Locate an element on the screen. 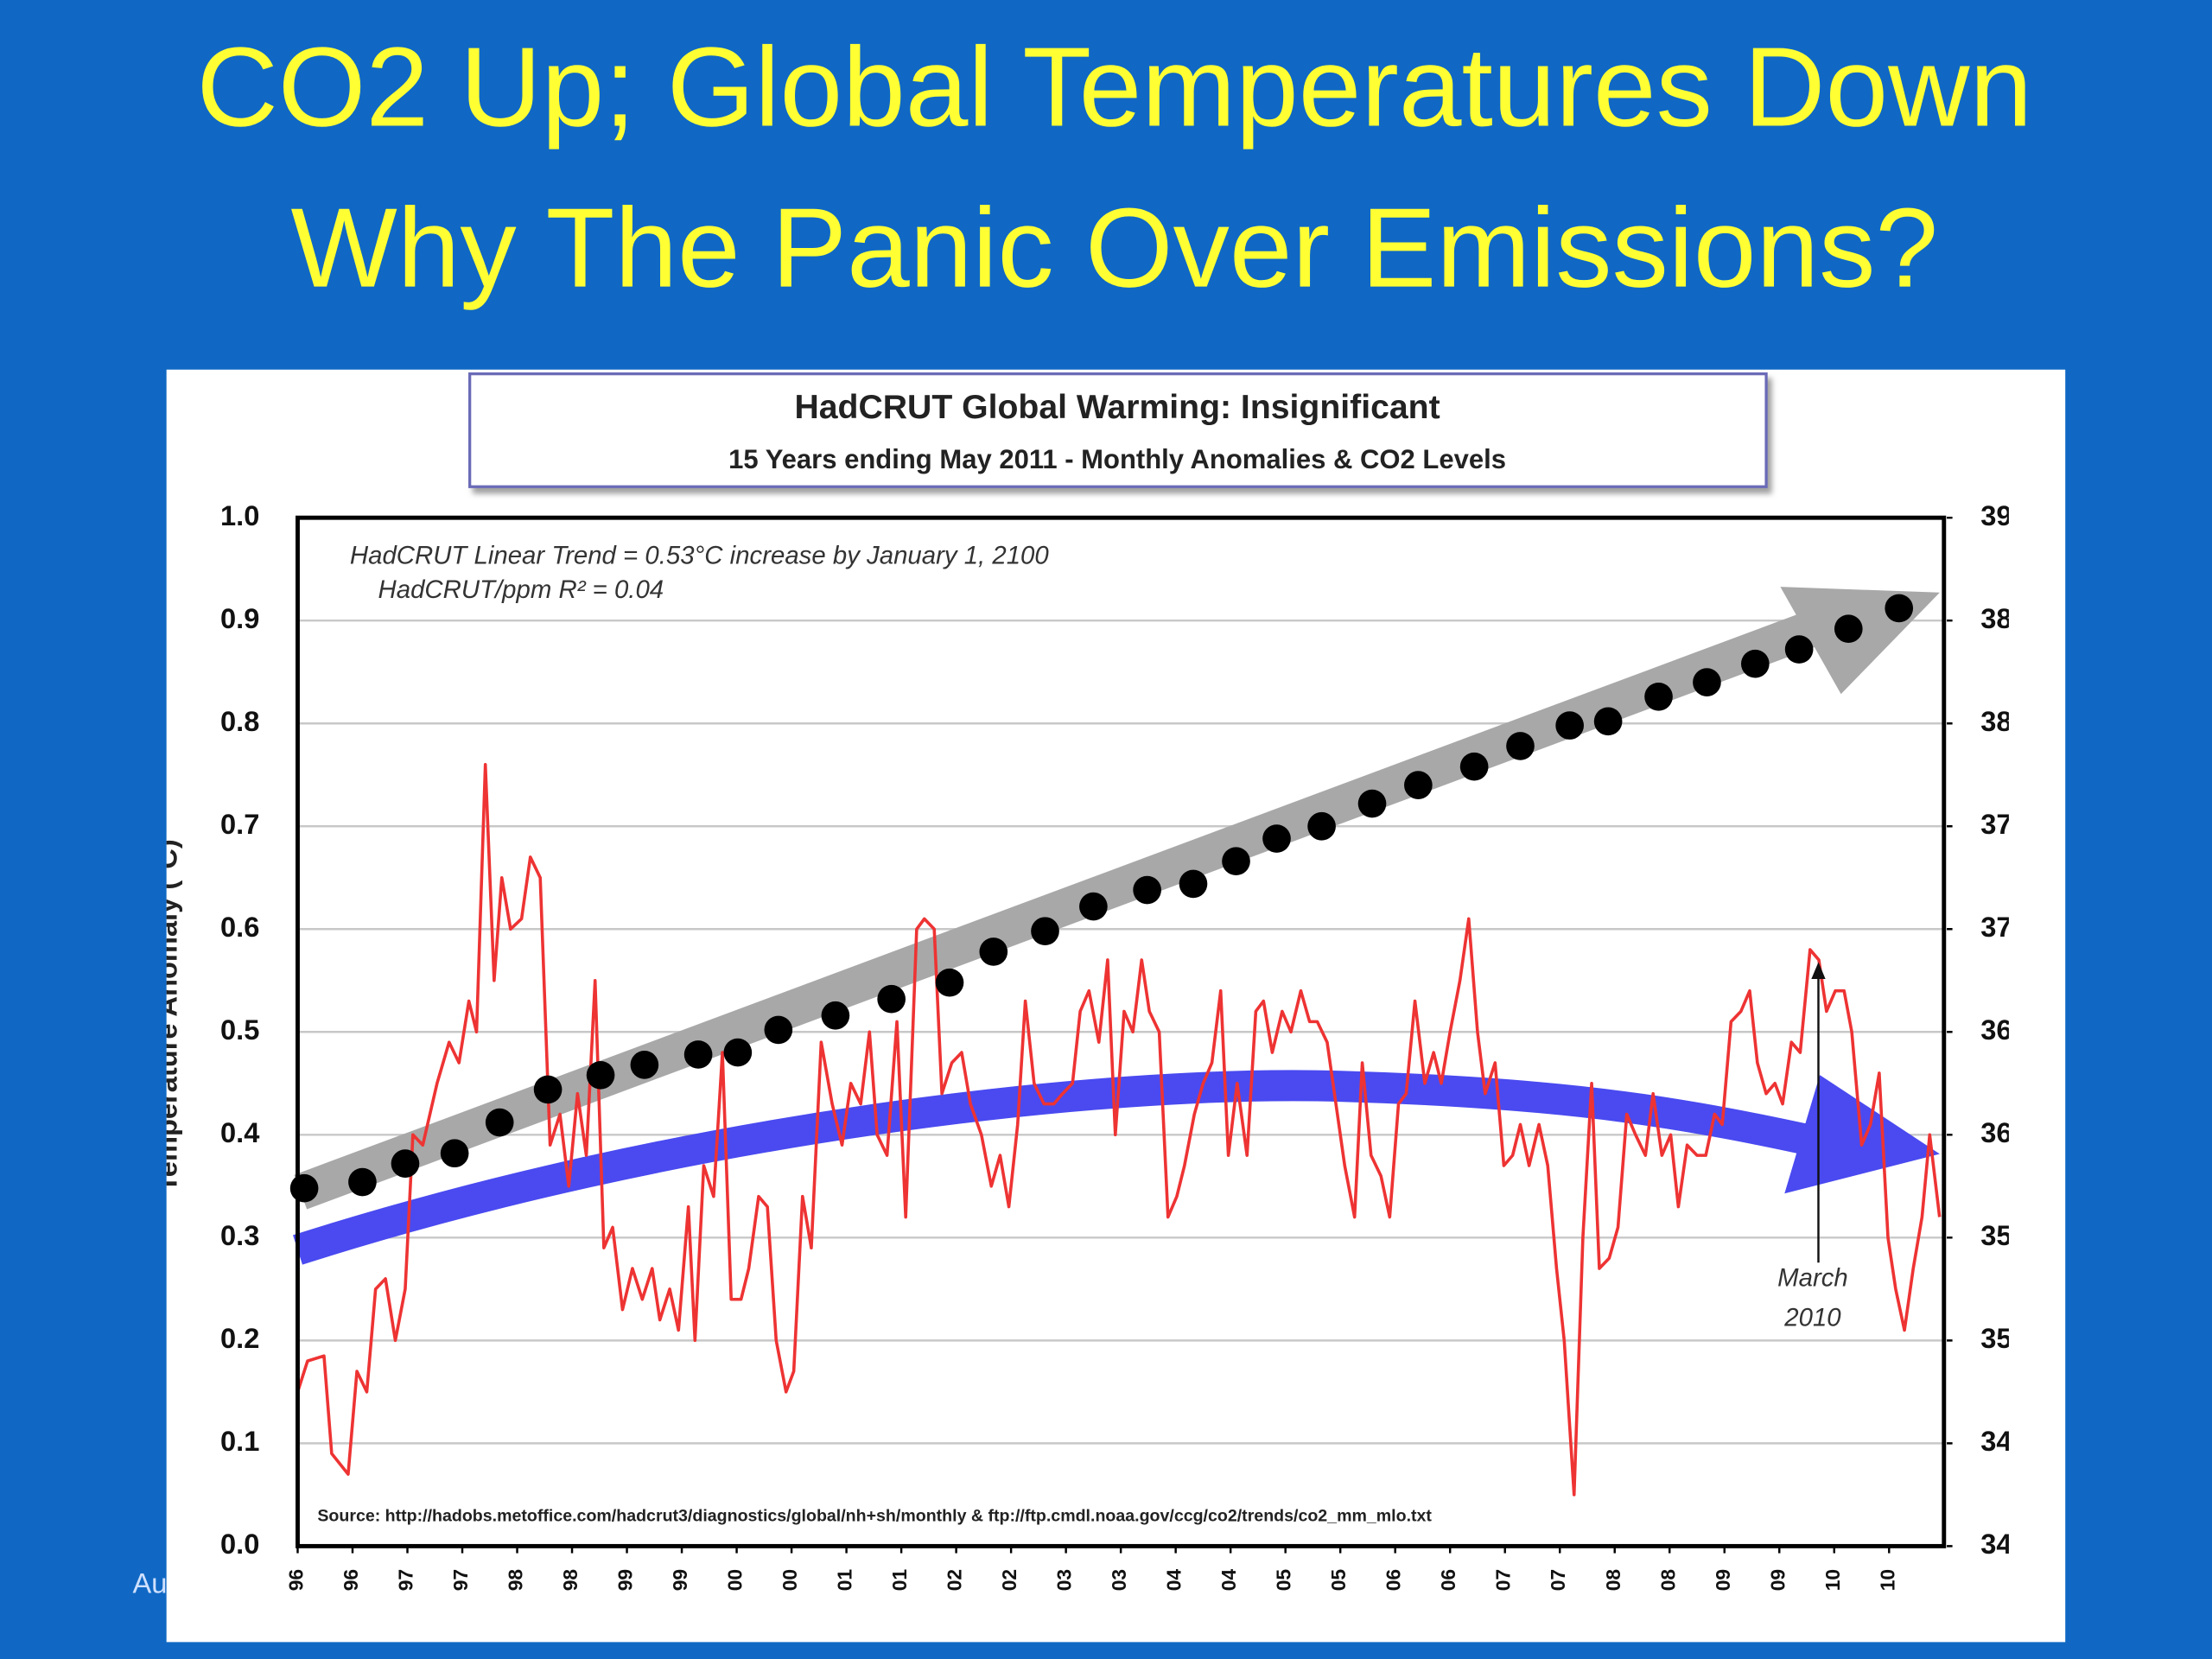 Image resolution: width=2212 pixels, height=1659 pixels. y-tick-label: 0.8 is located at coordinates (239, 721).